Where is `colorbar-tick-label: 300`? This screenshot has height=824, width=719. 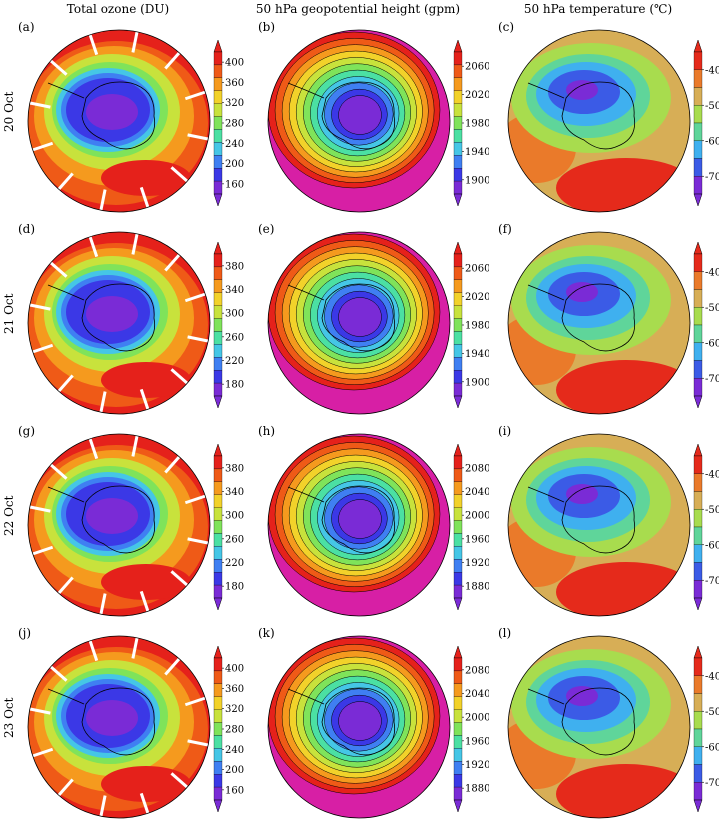
colorbar-tick-label: 300 is located at coordinates (234, 314).